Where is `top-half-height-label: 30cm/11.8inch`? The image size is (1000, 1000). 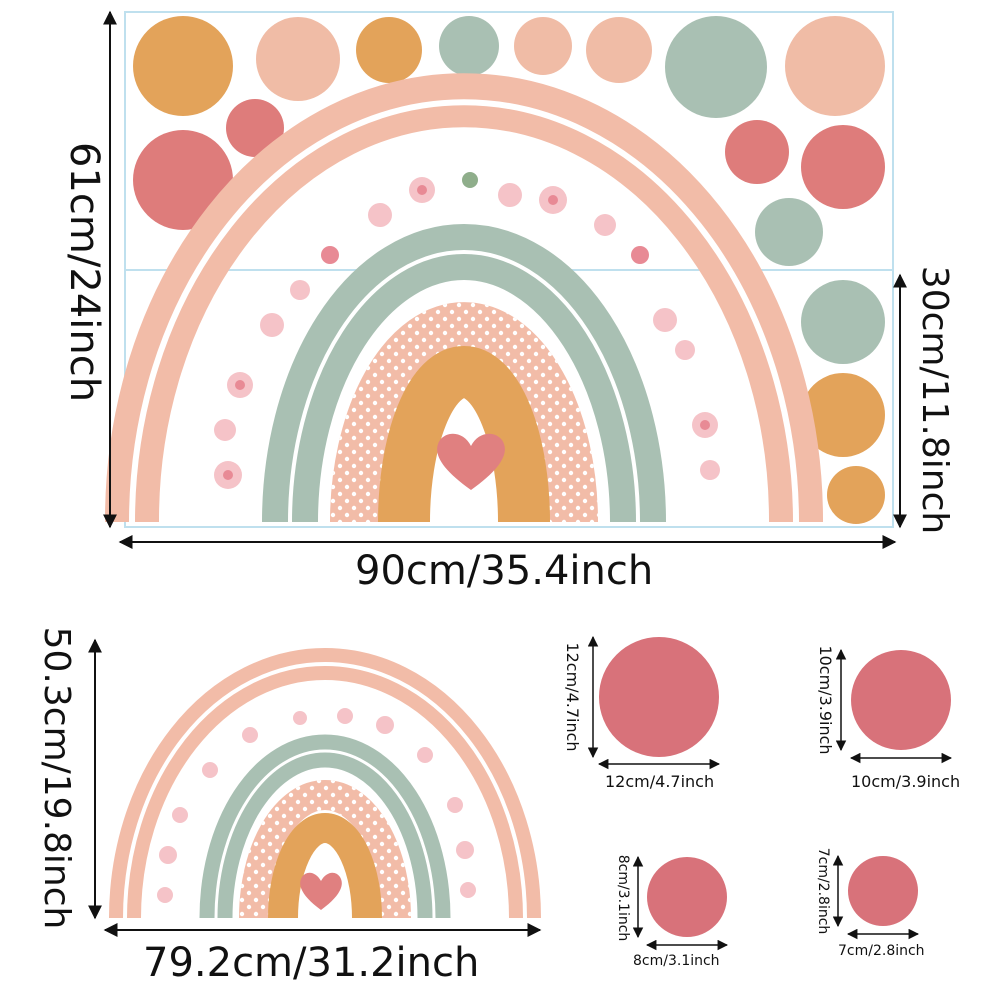 top-half-height-label: 30cm/11.8inch is located at coordinates (934, 400).